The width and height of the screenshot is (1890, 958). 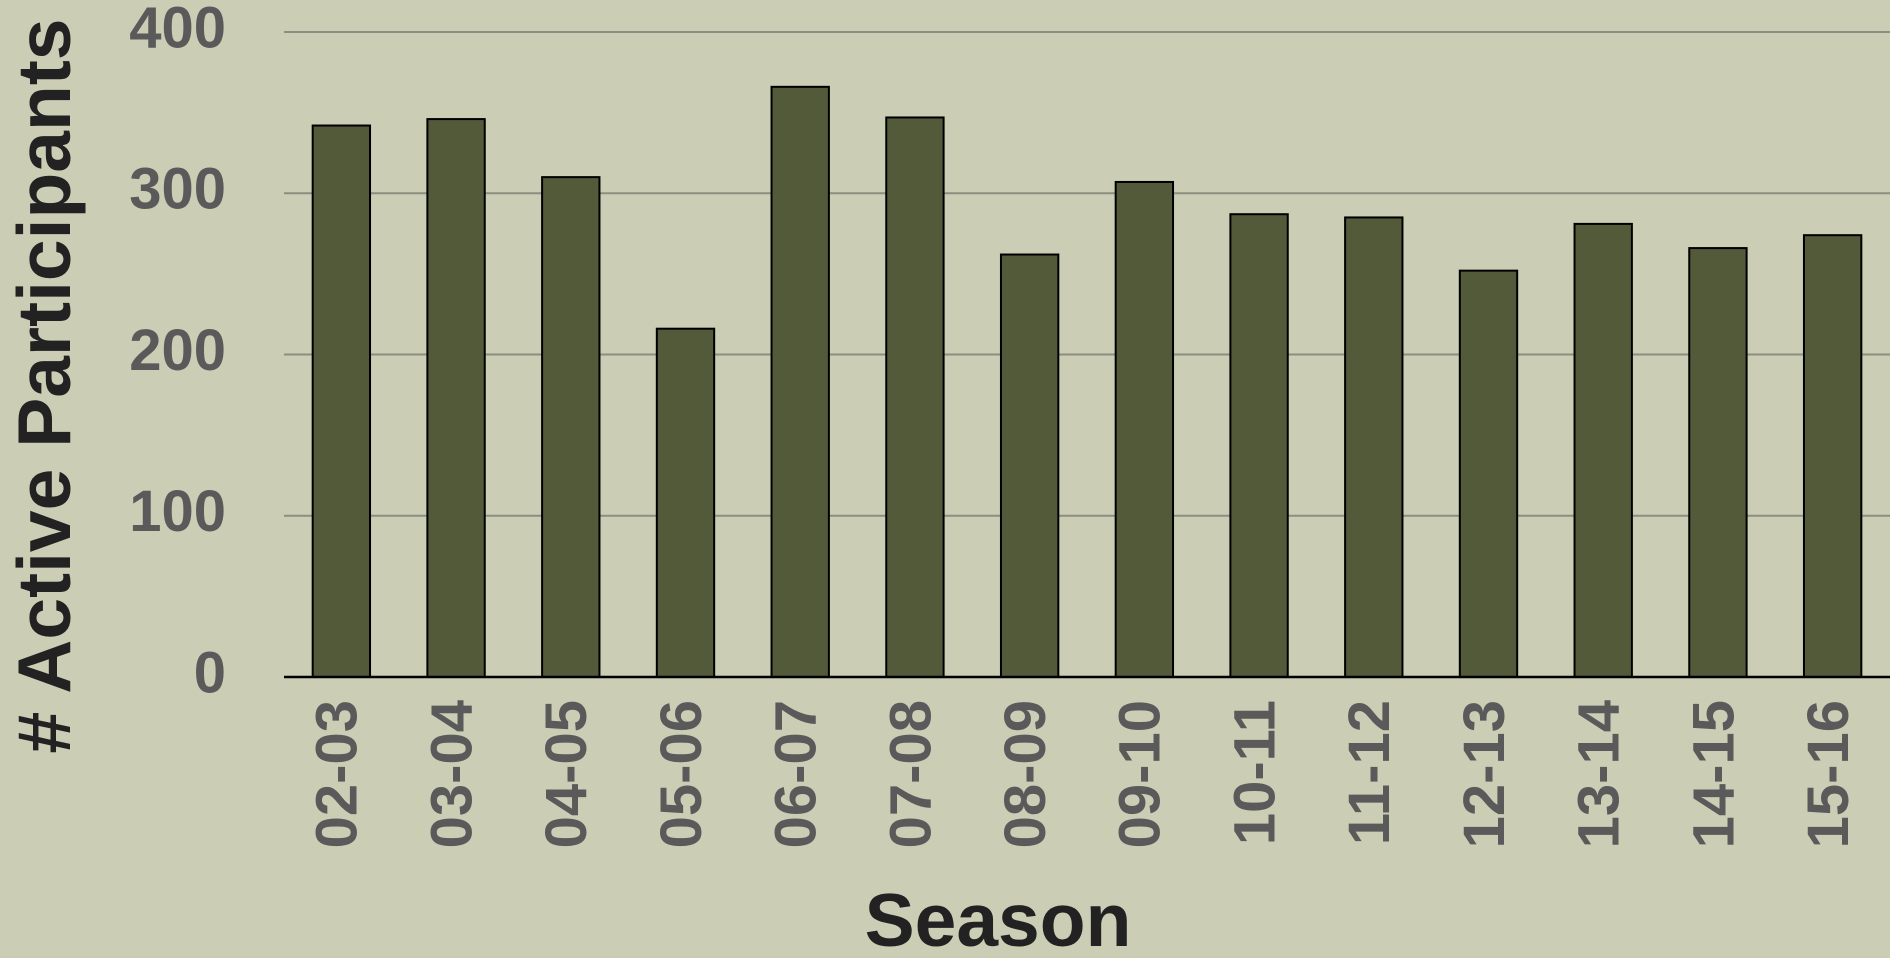 I want to click on x-tick-label: 07-08, so click(x=910, y=774).